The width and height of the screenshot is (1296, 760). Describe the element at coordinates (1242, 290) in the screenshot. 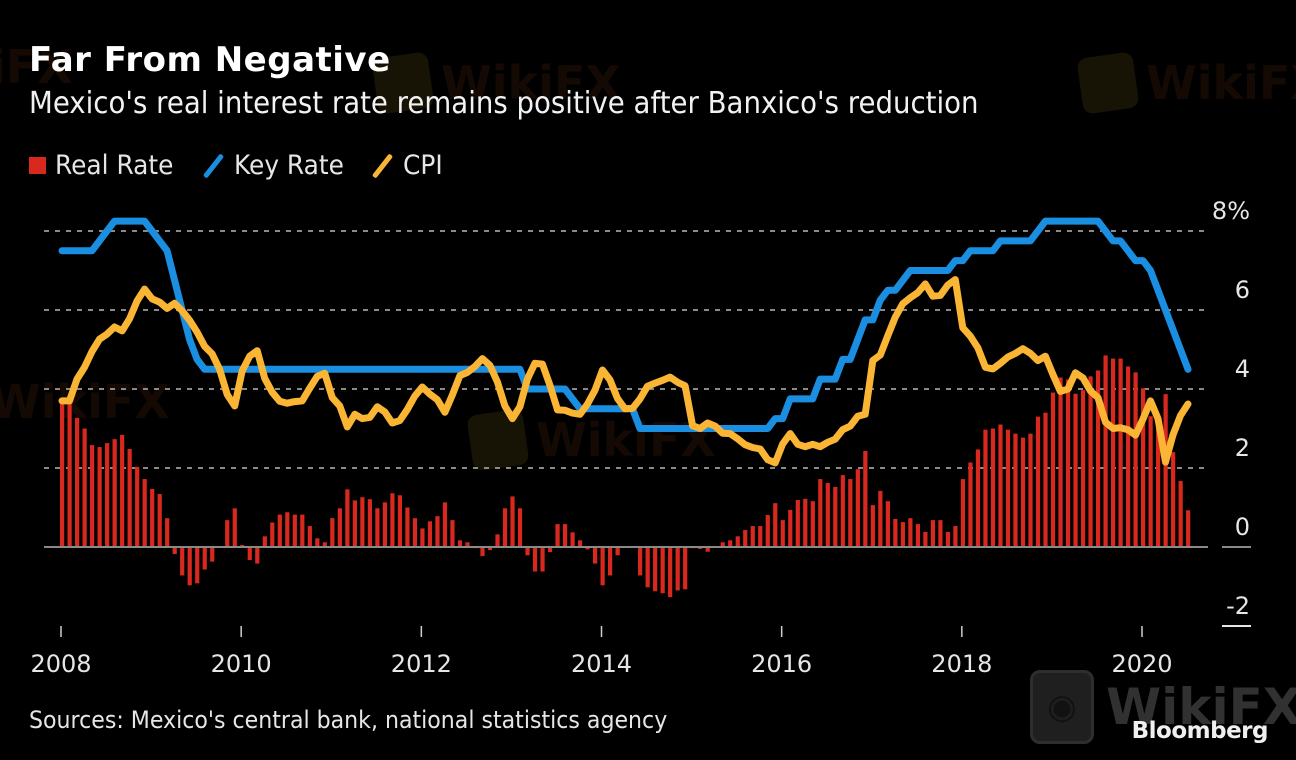

I see `y-tick-label: 6` at that location.